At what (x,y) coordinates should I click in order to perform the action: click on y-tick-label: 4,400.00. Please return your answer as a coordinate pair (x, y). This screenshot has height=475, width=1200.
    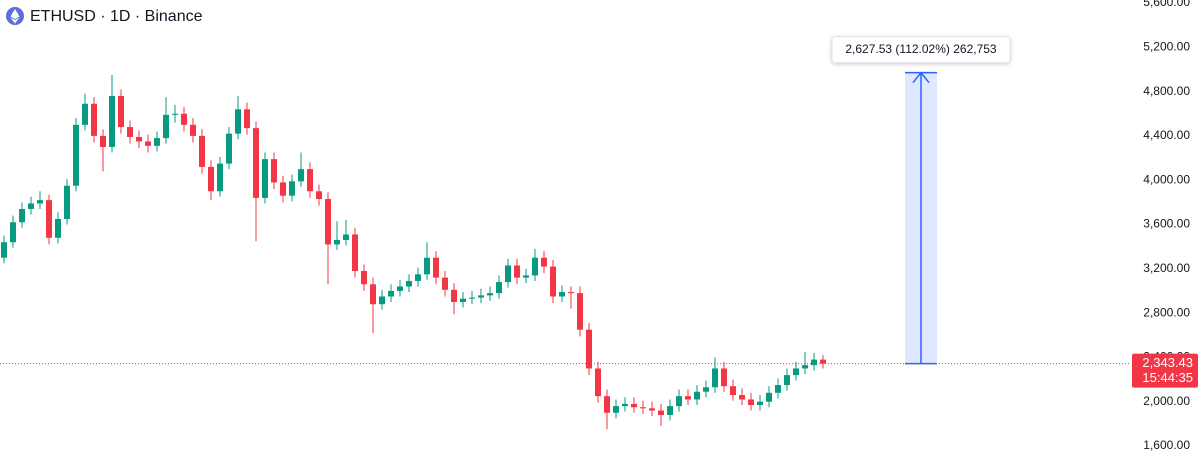
    Looking at the image, I should click on (1166, 135).